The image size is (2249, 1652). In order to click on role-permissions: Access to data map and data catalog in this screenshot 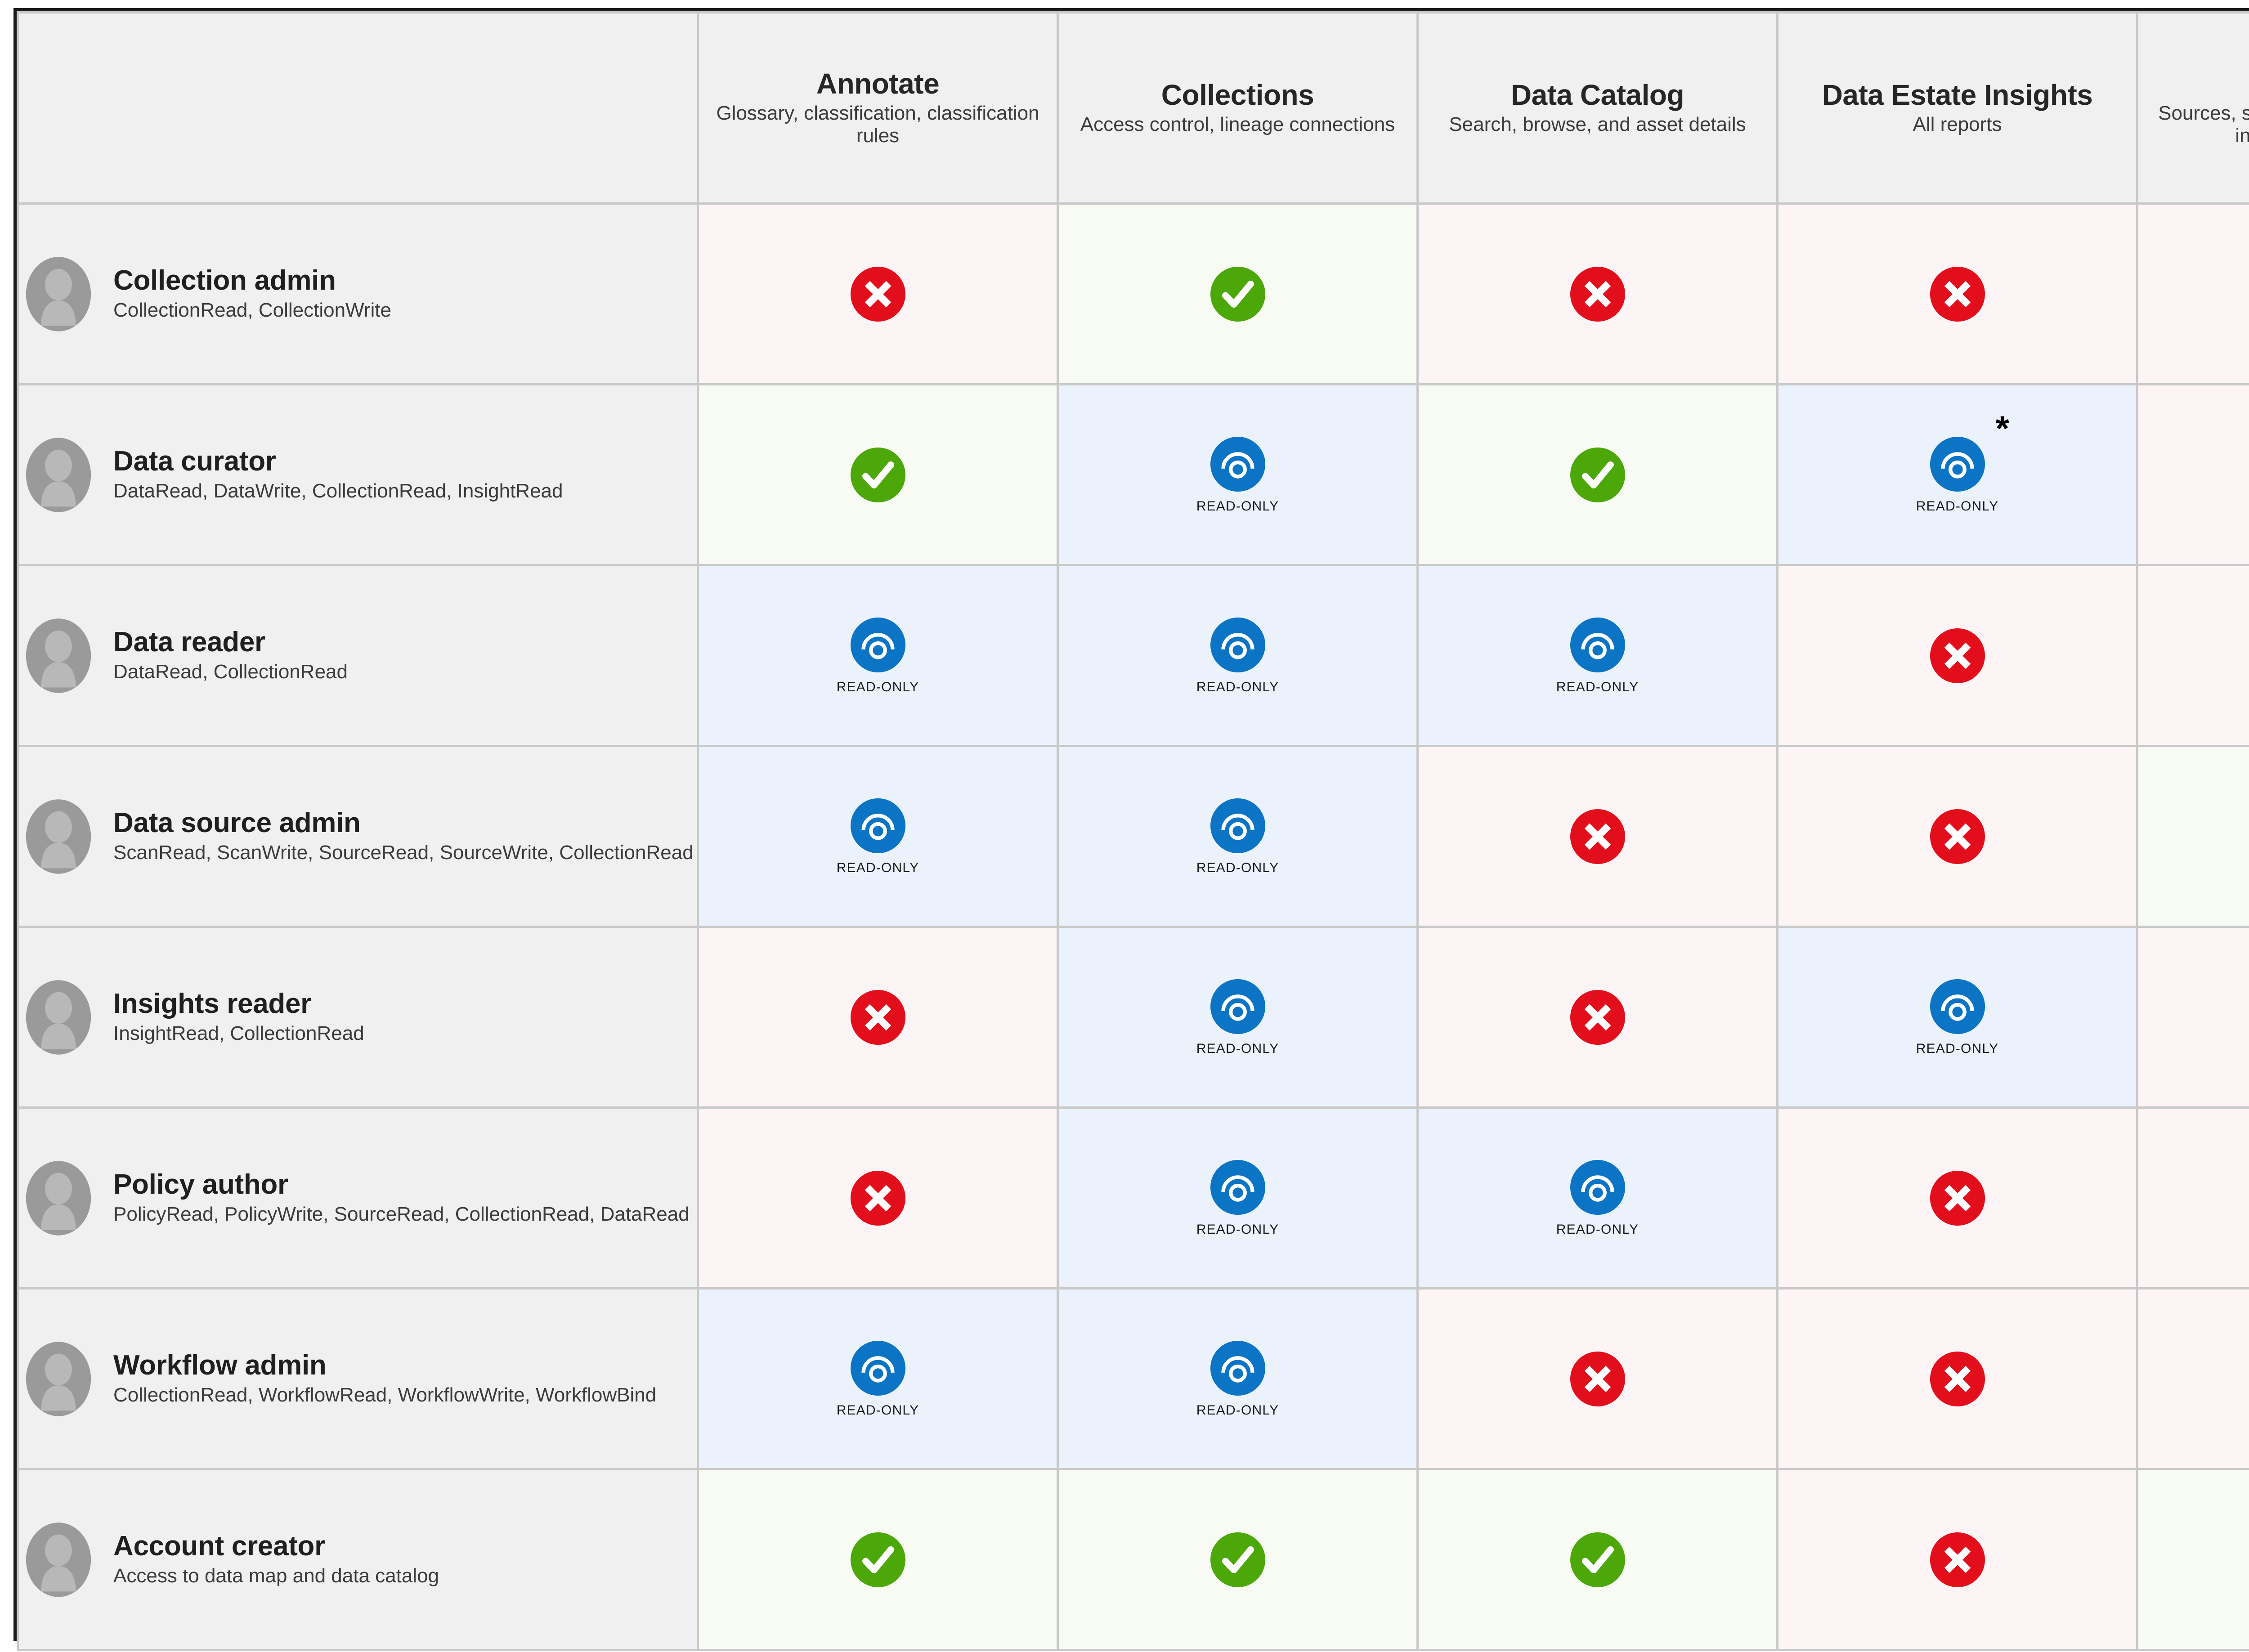, I will do `click(276, 1575)`.